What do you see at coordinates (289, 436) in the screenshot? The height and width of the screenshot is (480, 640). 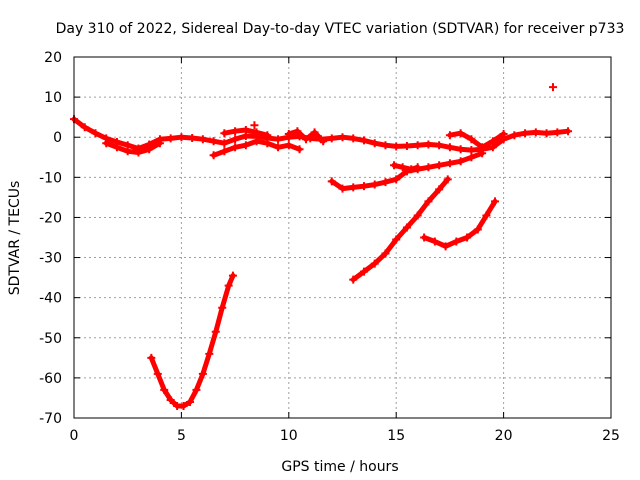 I see `x-tick-label: 10` at bounding box center [289, 436].